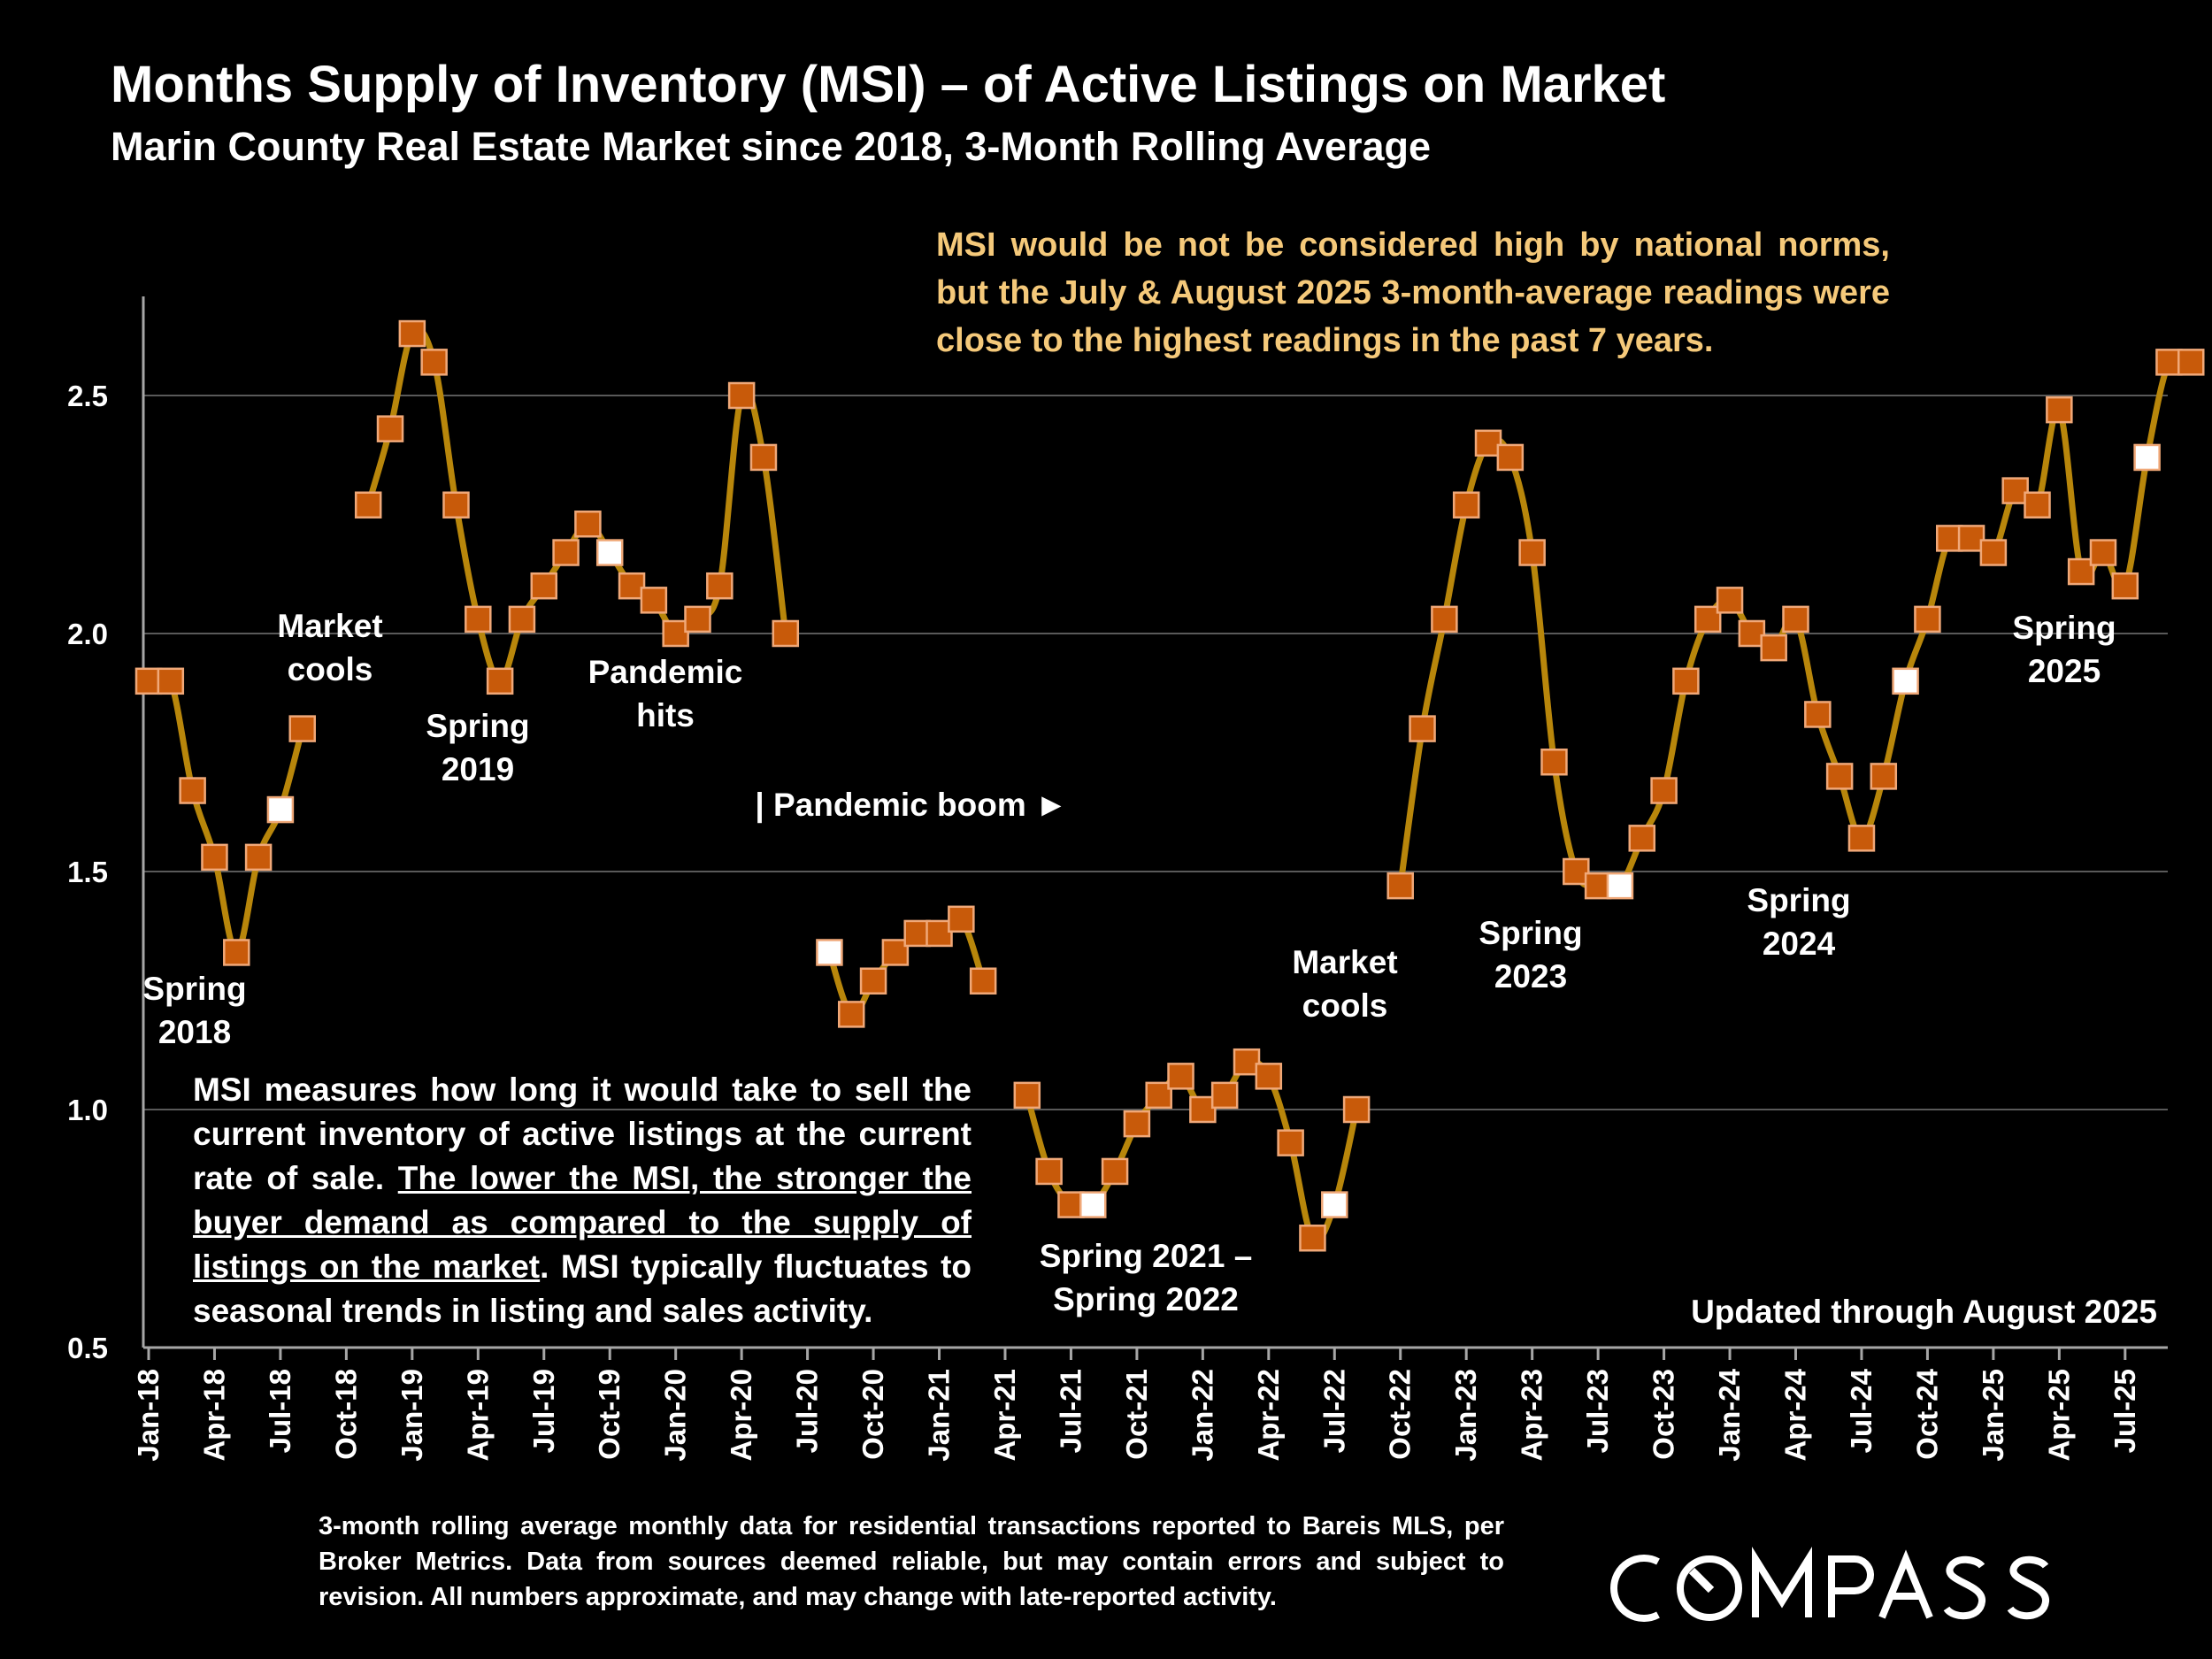 This screenshot has width=2212, height=1659. I want to click on x-tick-label: Jan-19, so click(412, 1416).